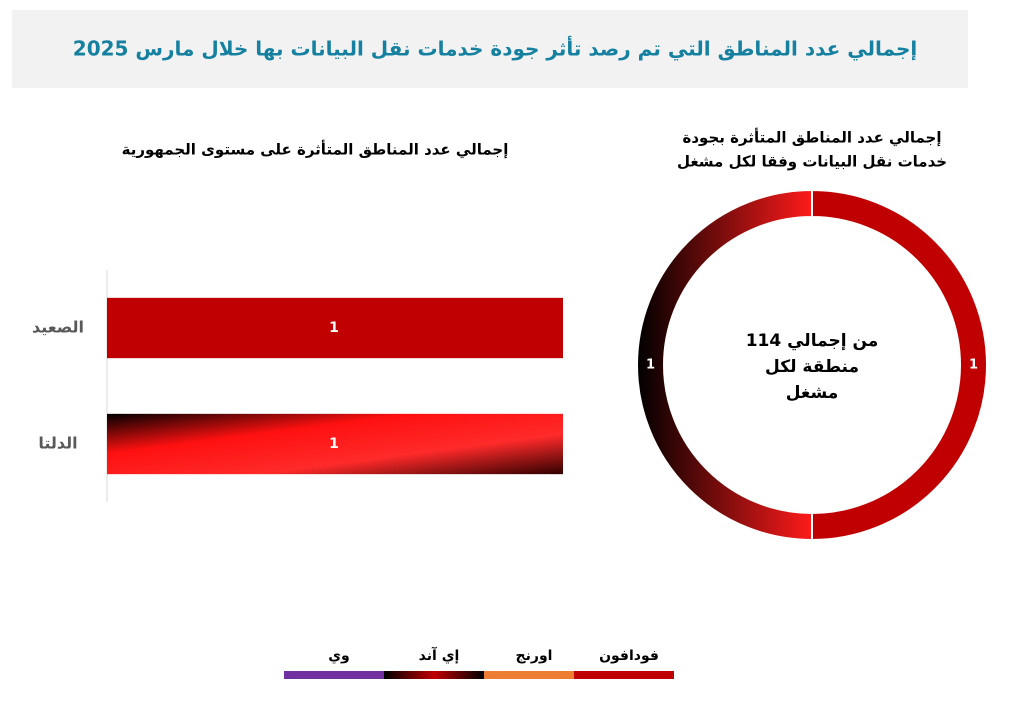 This screenshot has height=701, width=1017. Describe the element at coordinates (812, 137) in the screenshot. I see `chart-title: إجمالي عدد المناطق المتأثرة بجودة` at that location.